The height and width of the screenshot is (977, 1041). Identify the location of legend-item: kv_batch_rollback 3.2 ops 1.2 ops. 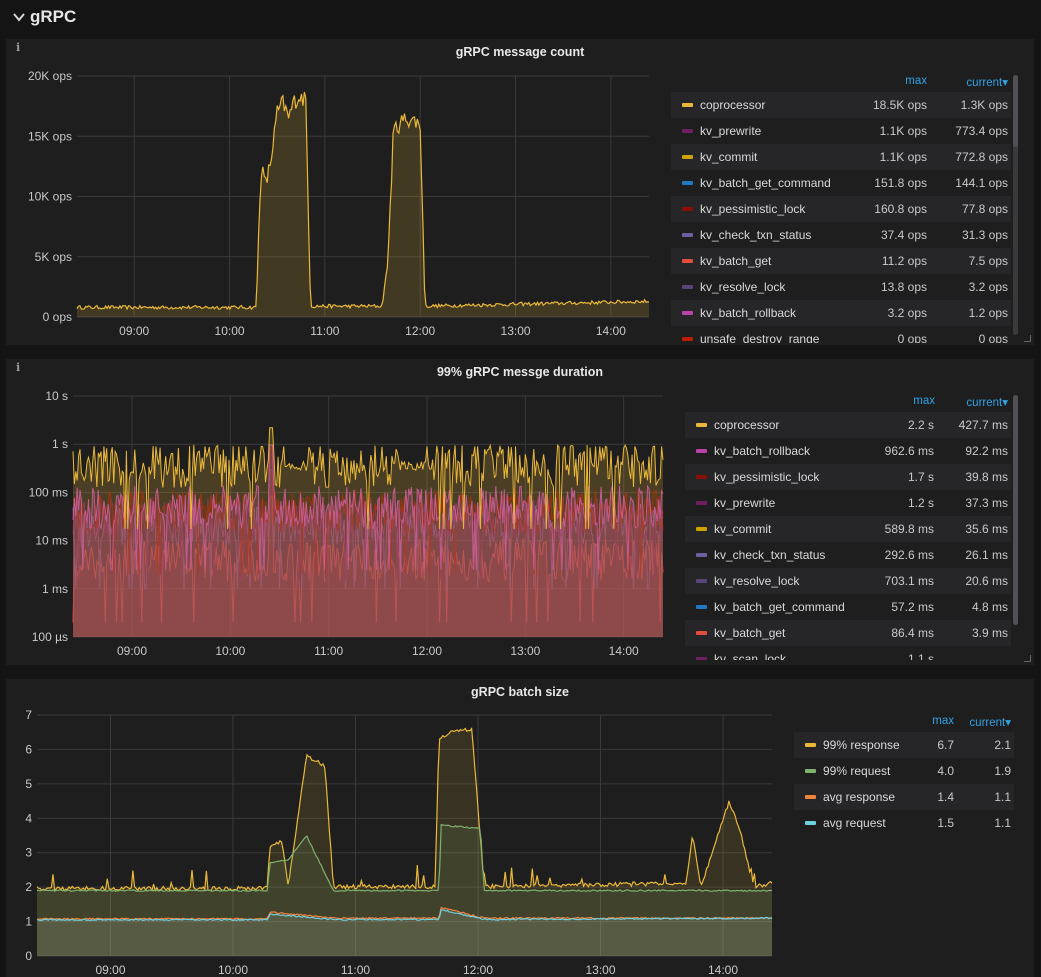
(841, 313).